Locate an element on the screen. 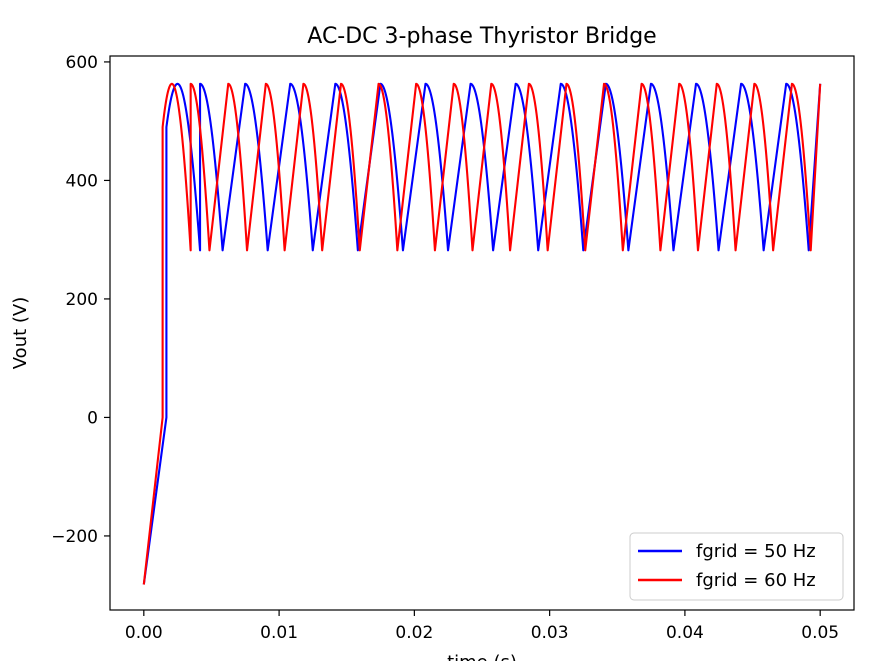 This screenshot has width=881, height=661. x-axis-label: time (s) is located at coordinates (482, 656).